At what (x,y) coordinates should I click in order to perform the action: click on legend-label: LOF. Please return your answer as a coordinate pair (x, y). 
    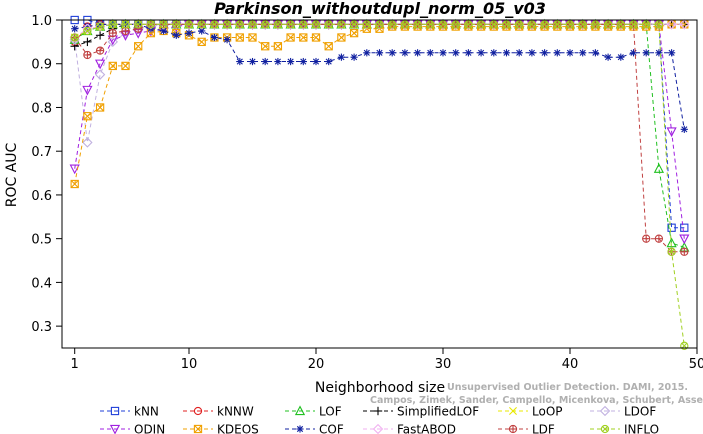
    Looking at the image, I should click on (330, 412).